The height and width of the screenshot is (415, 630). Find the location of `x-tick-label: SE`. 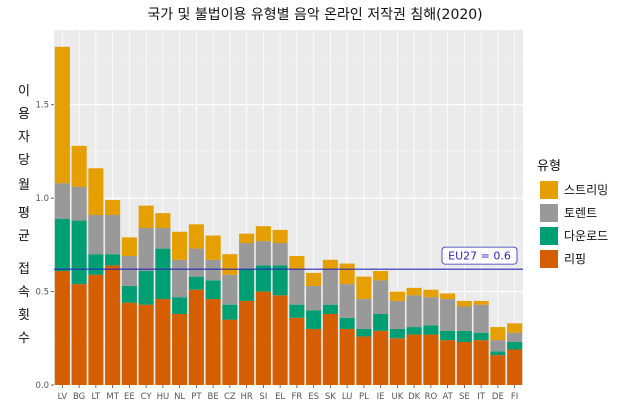

x-tick-label: SE is located at coordinates (464, 397).